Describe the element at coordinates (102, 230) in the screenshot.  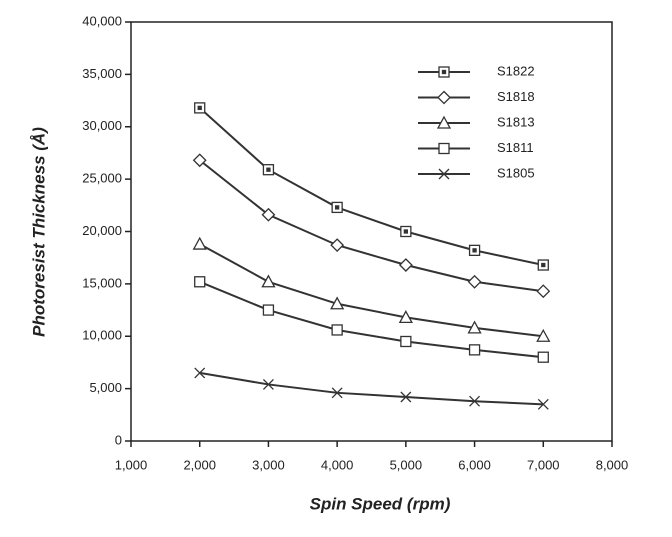
I see `y-tick-label: 20,000` at that location.